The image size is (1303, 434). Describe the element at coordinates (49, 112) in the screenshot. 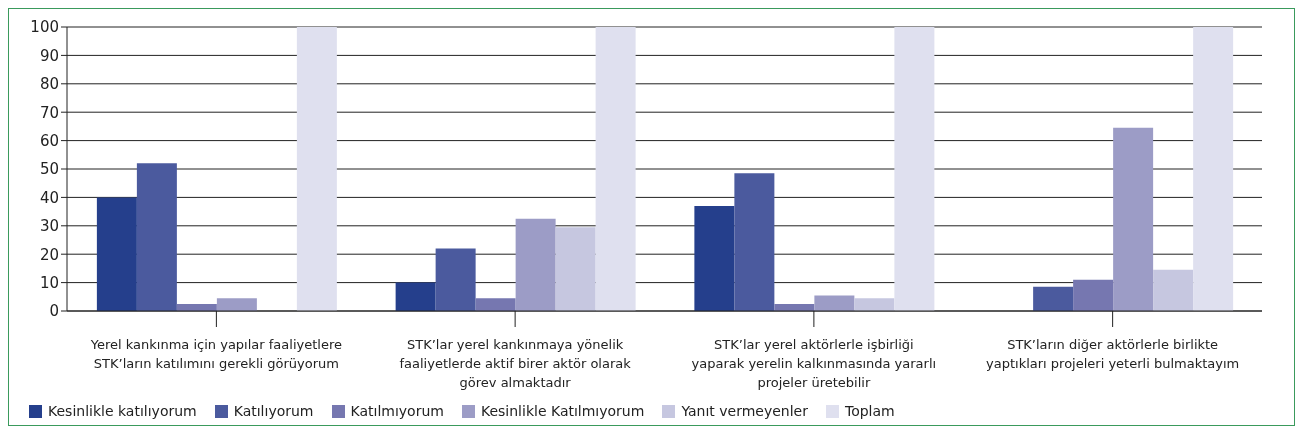

I see `y-tick-label: 70` at that location.